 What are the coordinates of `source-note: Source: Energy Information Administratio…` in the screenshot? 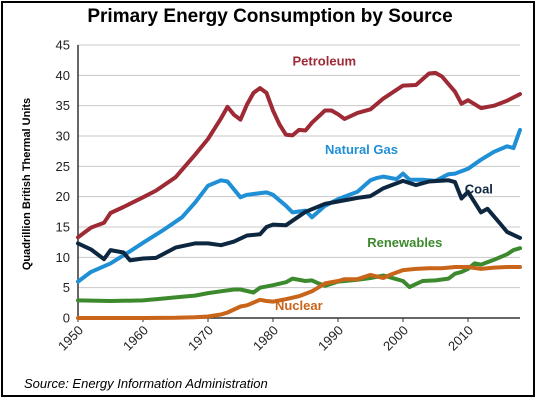 It's located at (146, 383).